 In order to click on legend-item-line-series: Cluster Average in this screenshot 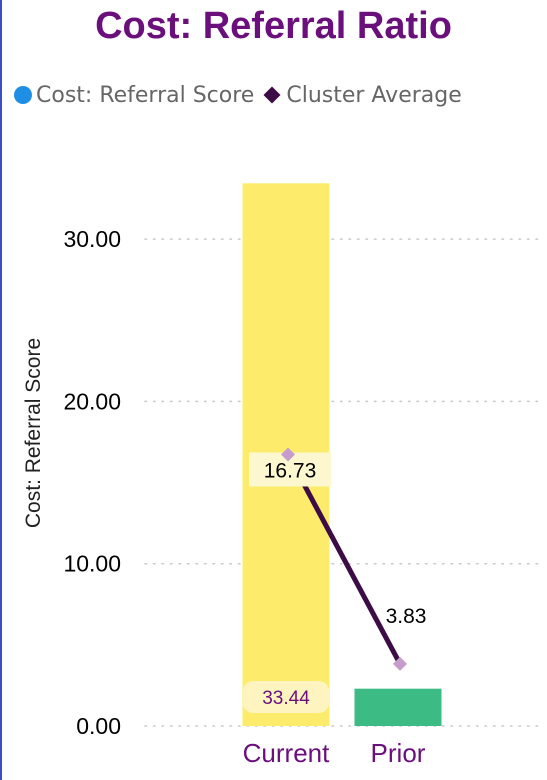, I will do `click(361, 95)`.